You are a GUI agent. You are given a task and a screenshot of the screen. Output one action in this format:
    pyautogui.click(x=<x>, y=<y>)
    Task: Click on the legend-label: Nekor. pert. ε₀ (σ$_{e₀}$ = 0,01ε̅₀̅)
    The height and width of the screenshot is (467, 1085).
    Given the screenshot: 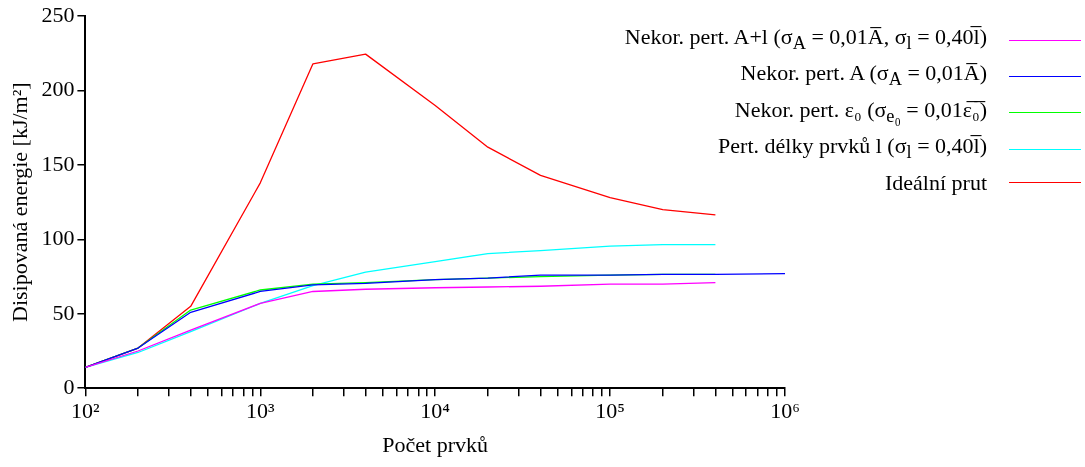 What is the action you would take?
    pyautogui.click(x=860, y=112)
    